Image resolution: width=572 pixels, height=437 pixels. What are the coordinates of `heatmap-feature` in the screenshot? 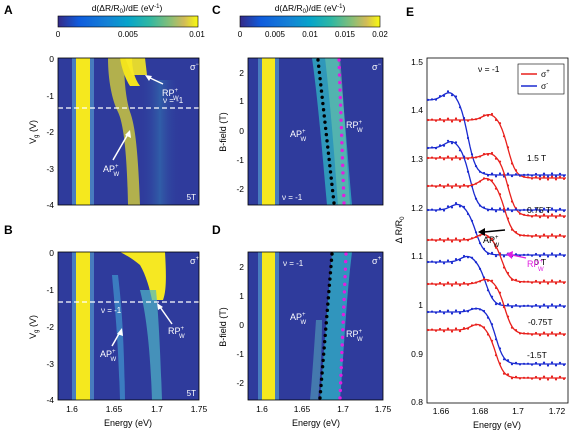 It's located at (124, 131).